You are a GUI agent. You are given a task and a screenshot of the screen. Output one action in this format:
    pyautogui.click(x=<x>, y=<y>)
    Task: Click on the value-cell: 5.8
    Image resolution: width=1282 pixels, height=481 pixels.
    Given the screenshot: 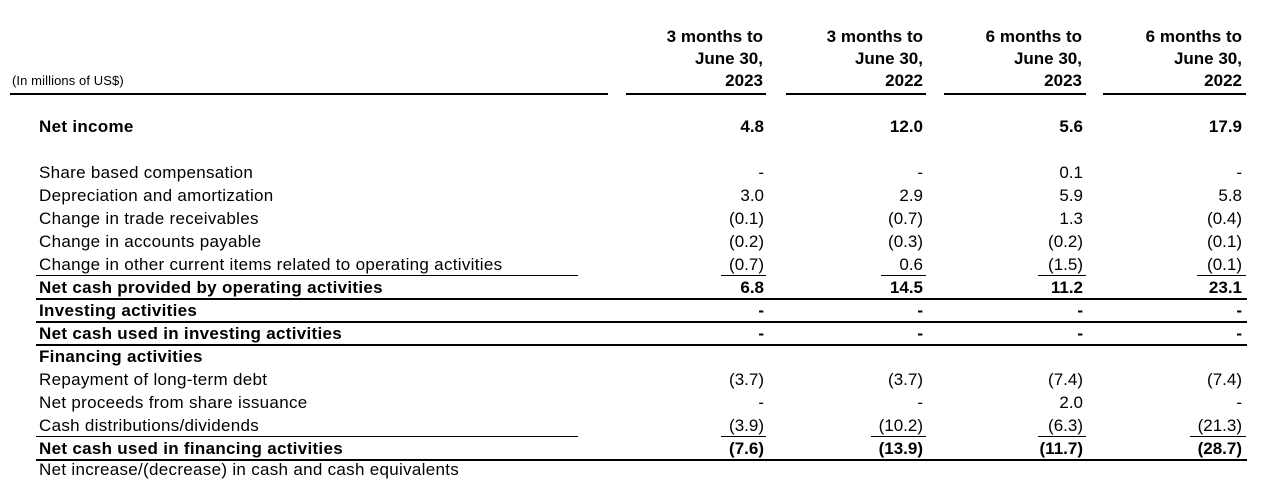 What is the action you would take?
    pyautogui.click(x=1230, y=195)
    